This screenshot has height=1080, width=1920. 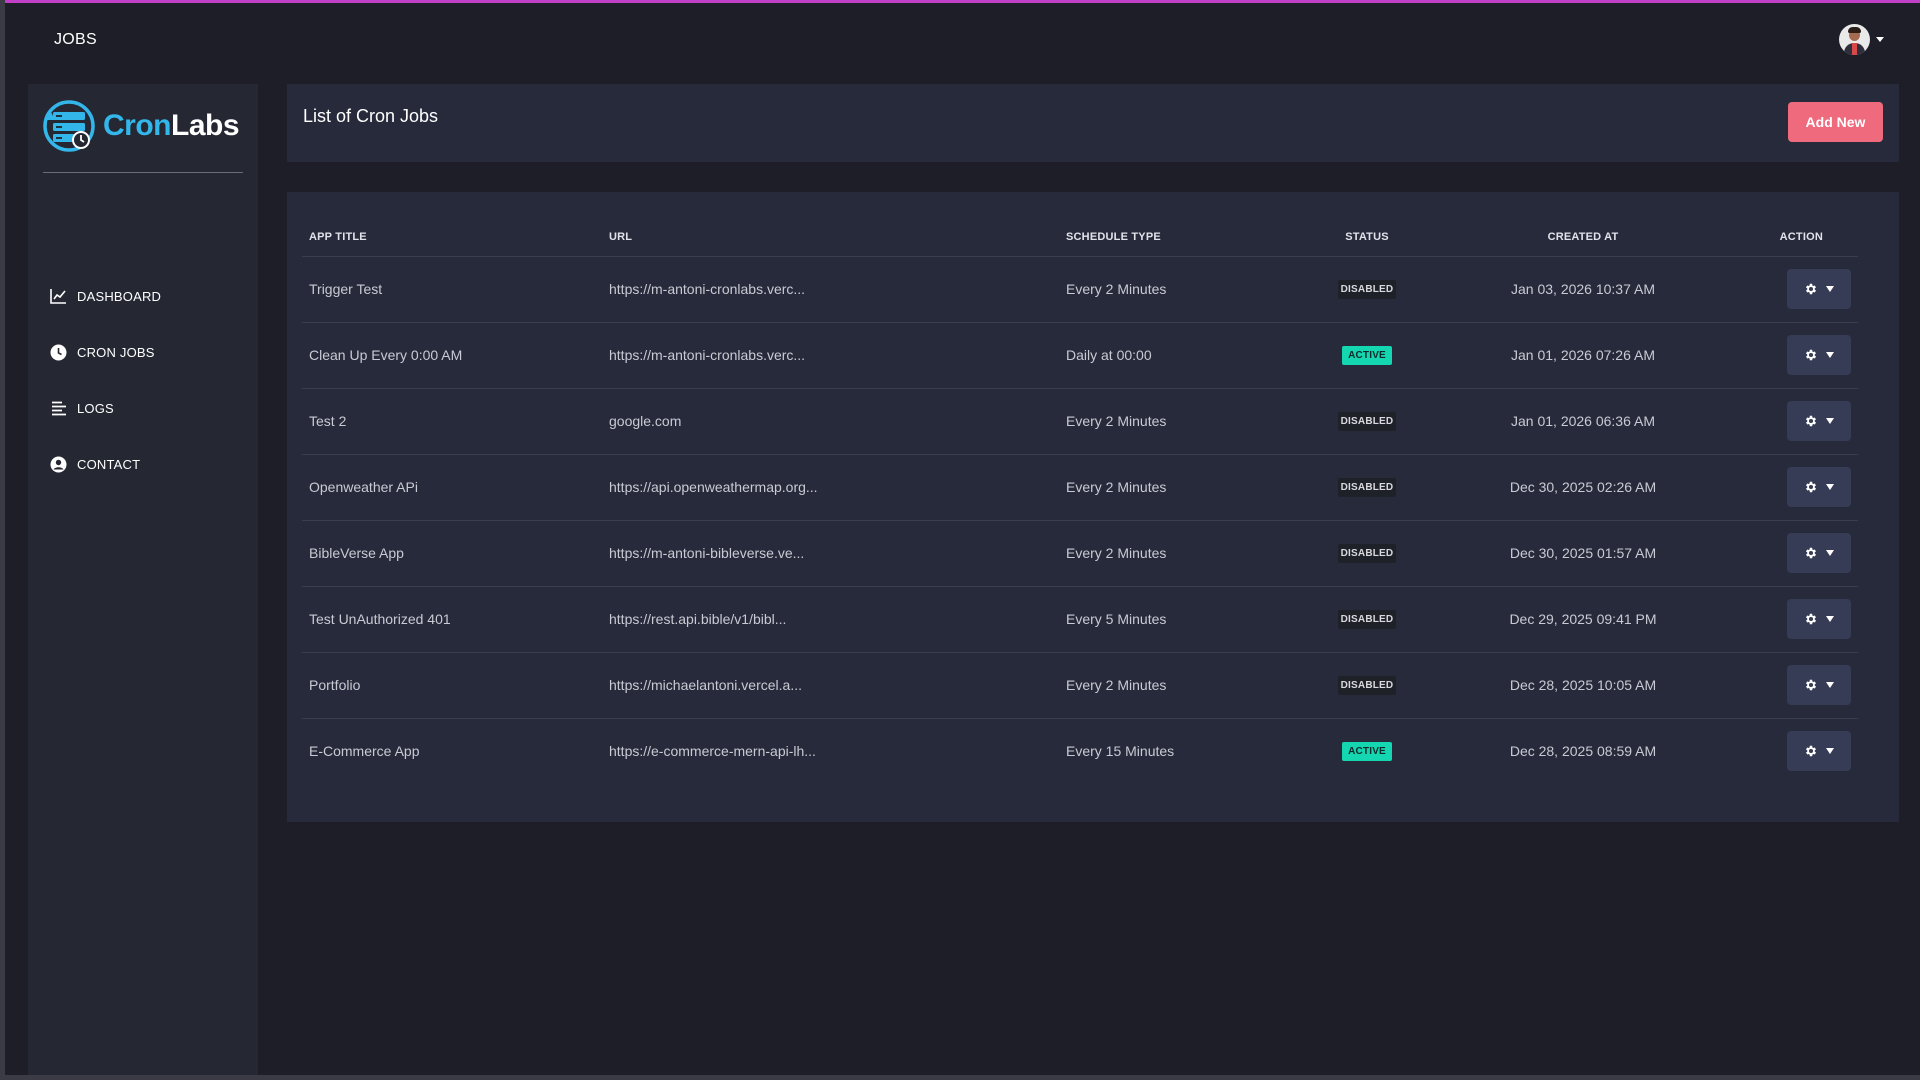 I want to click on clock-icon, so click(x=58, y=352).